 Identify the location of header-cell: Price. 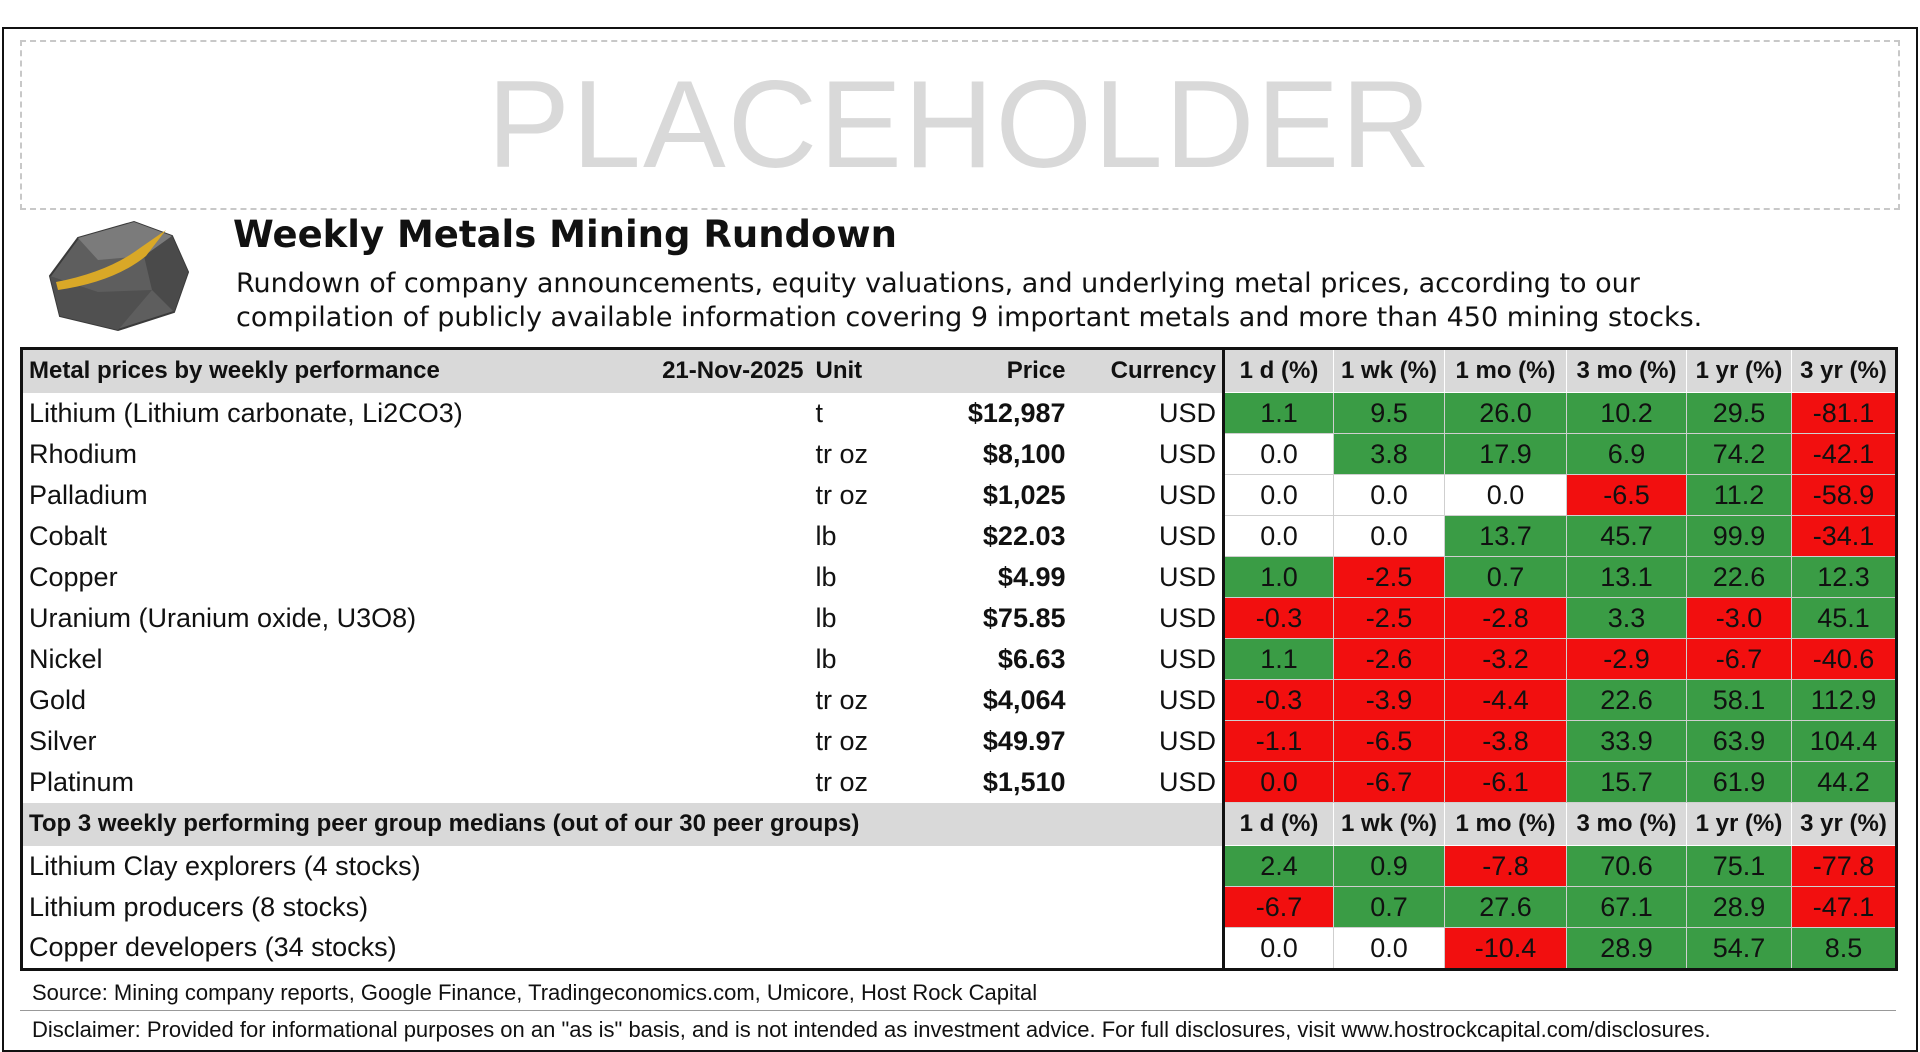
(991, 370).